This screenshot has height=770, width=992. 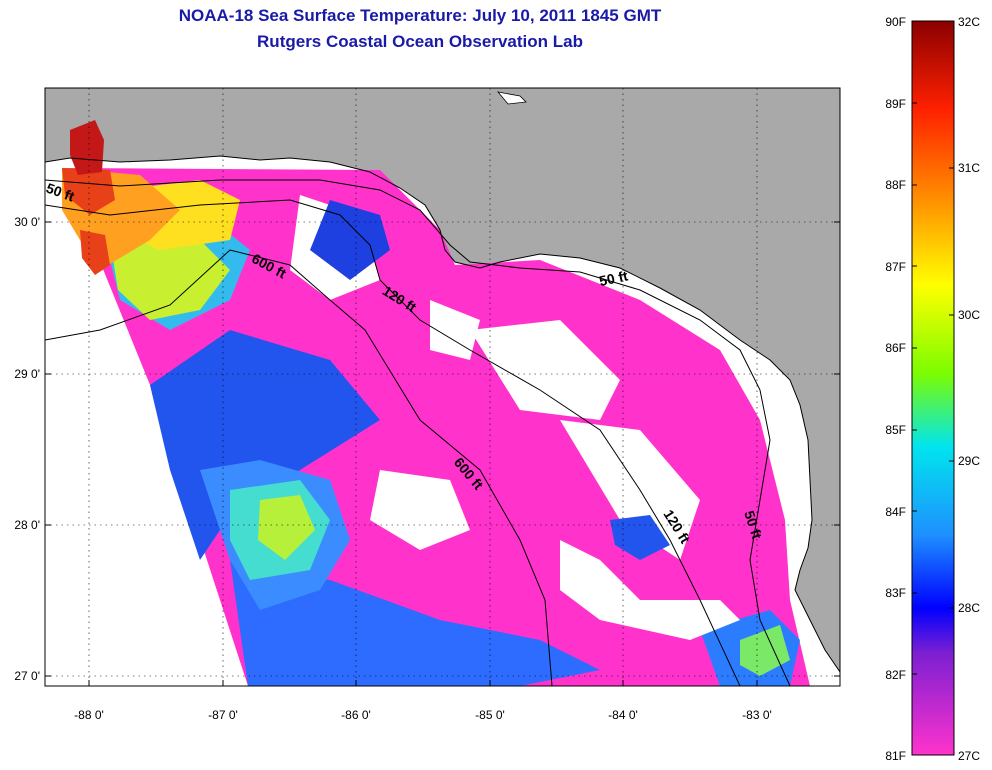 I want to click on f-label: 86F, so click(x=895, y=348).